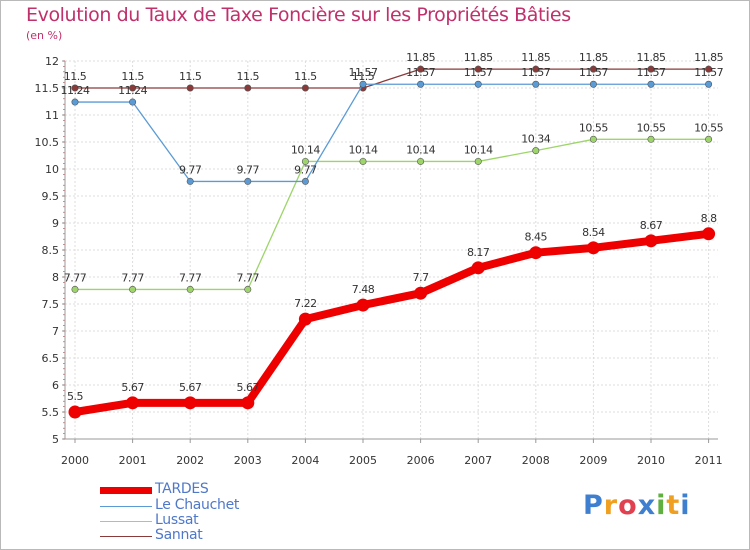 Image resolution: width=750 pixels, height=550 pixels. I want to click on x-tick-label: 2008, so click(536, 460).